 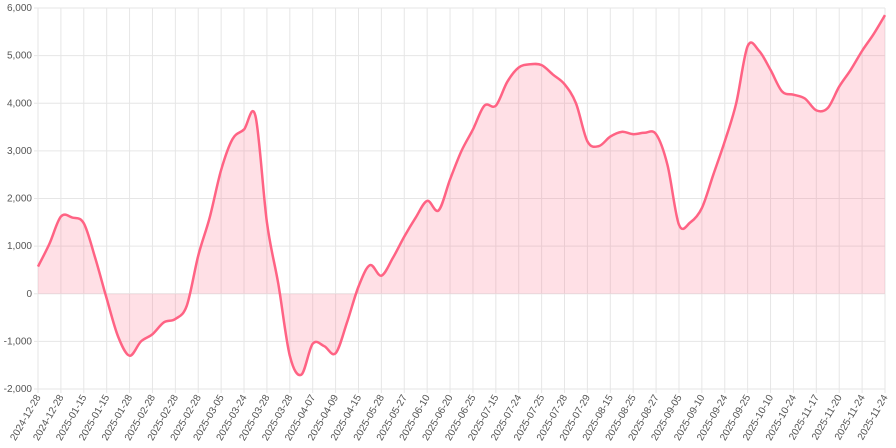 I want to click on y-tick-label: 2,000, so click(x=19, y=199).